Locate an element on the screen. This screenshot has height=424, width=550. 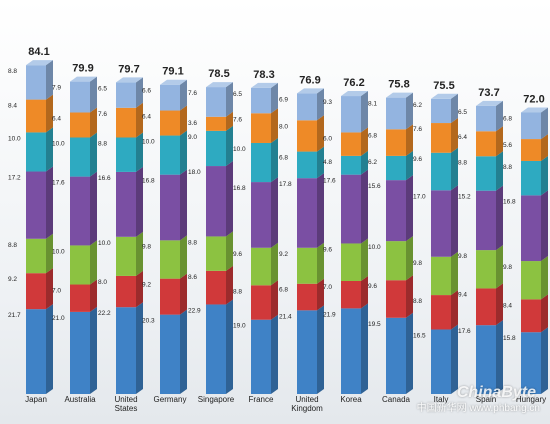
category-label: Germany is located at coordinates (170, 399).